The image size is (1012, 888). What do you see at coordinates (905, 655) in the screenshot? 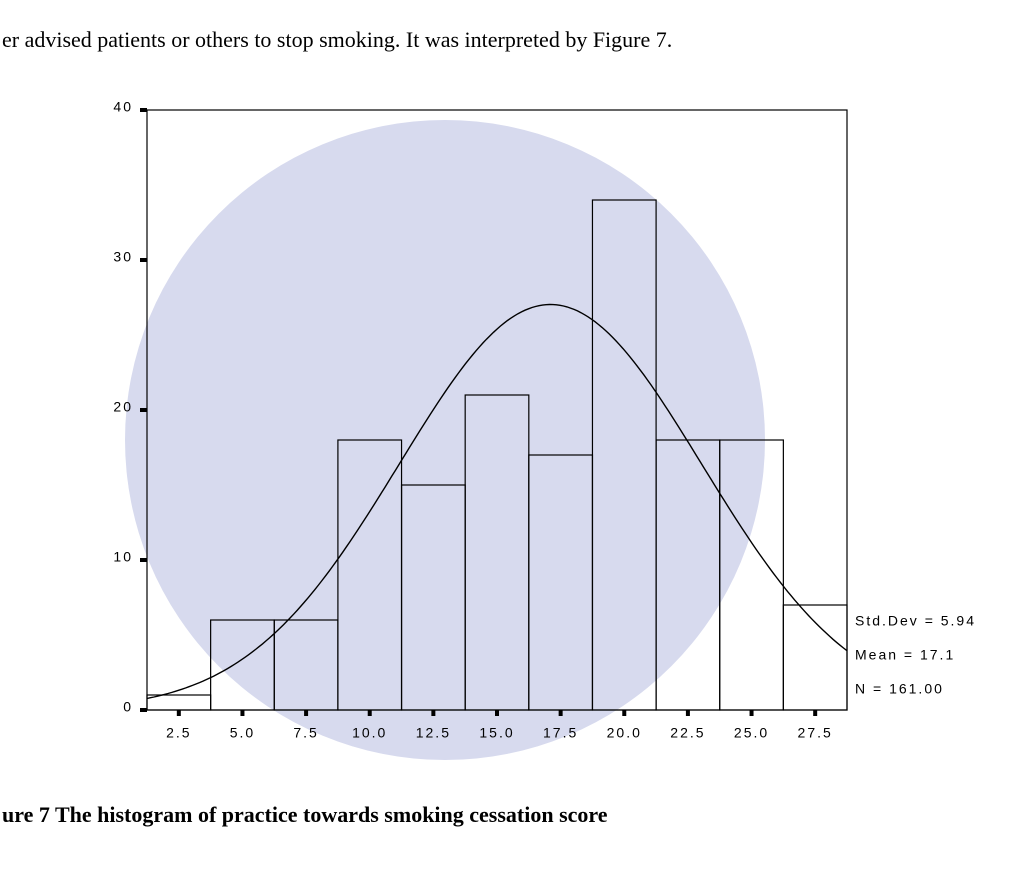
I see `stat-label: Mean = 17.1` at bounding box center [905, 655].